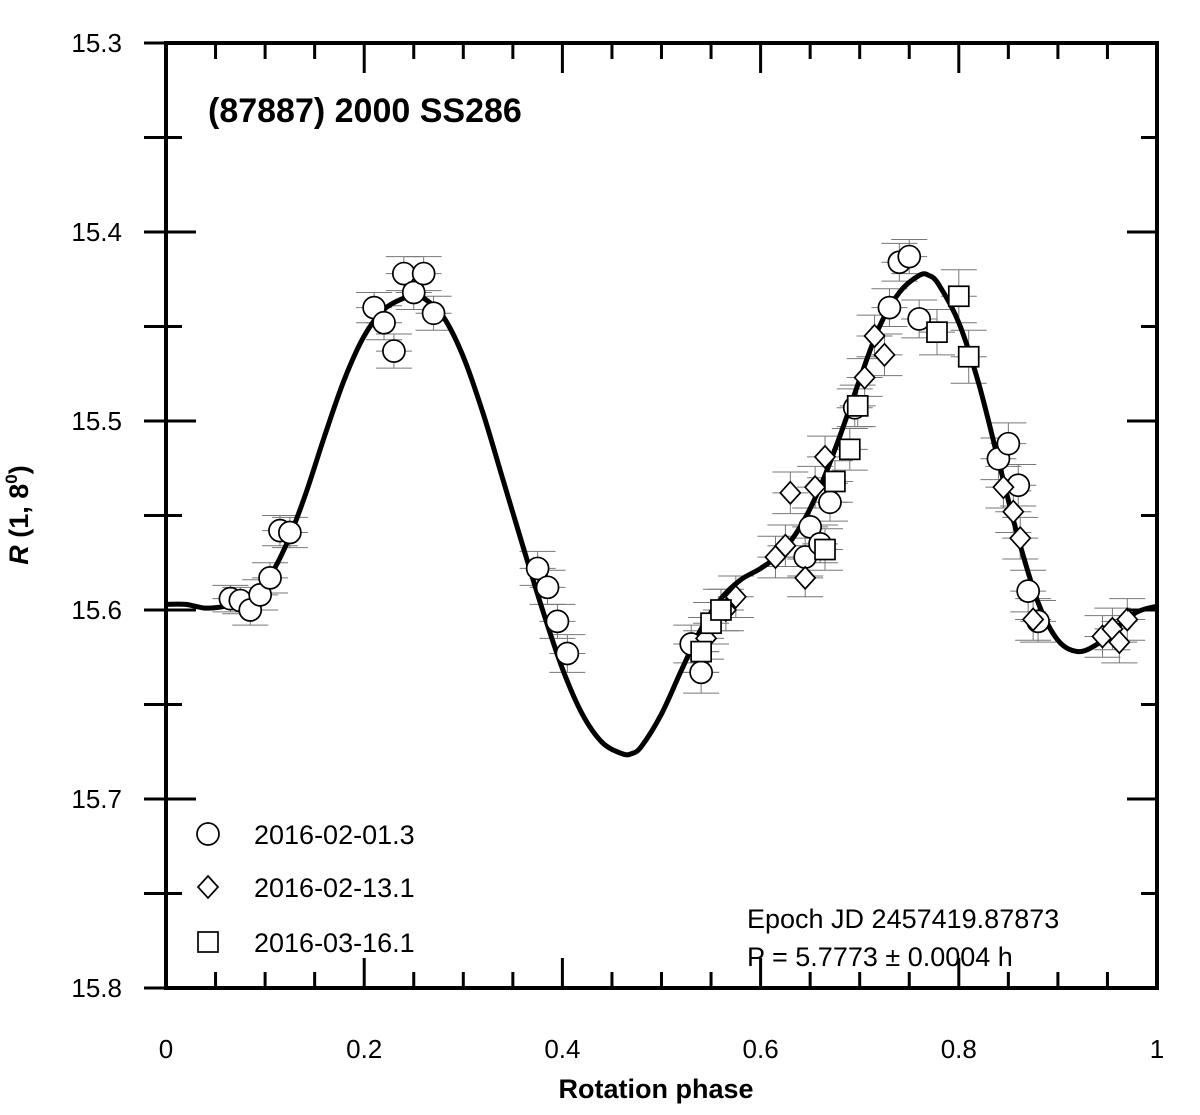 The height and width of the screenshot is (1115, 1200). I want to click on y-tick-label: 15.5, so click(96, 421).